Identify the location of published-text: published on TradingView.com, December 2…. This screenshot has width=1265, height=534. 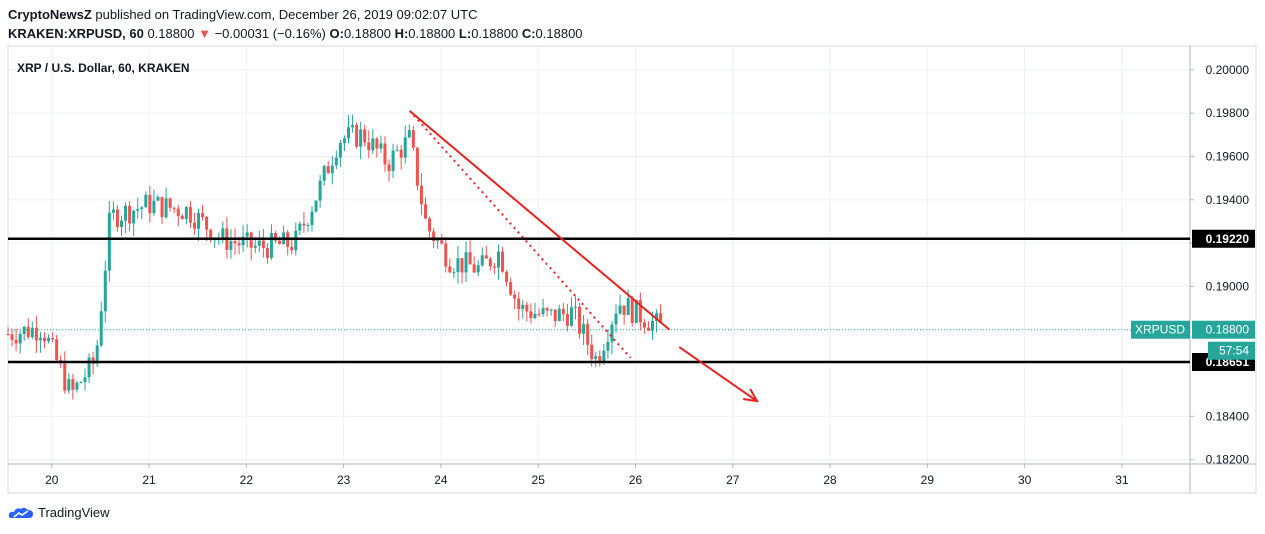
(284, 14).